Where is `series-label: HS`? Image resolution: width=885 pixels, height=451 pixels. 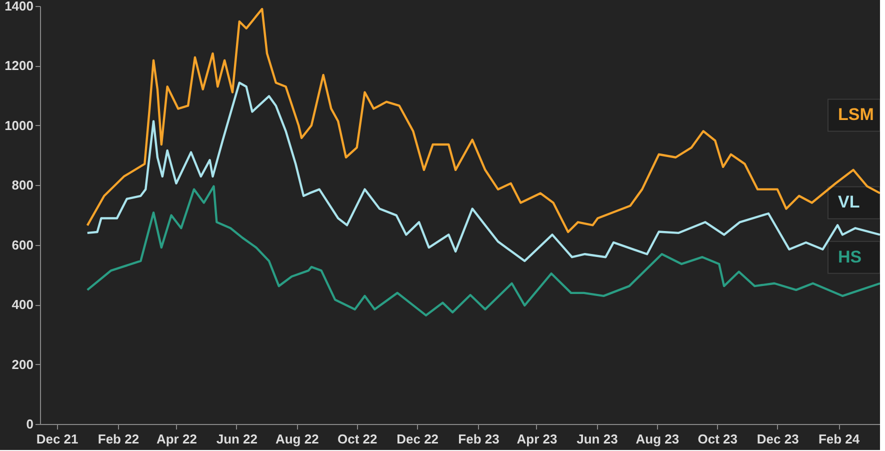
series-label: HS is located at coordinates (850, 256).